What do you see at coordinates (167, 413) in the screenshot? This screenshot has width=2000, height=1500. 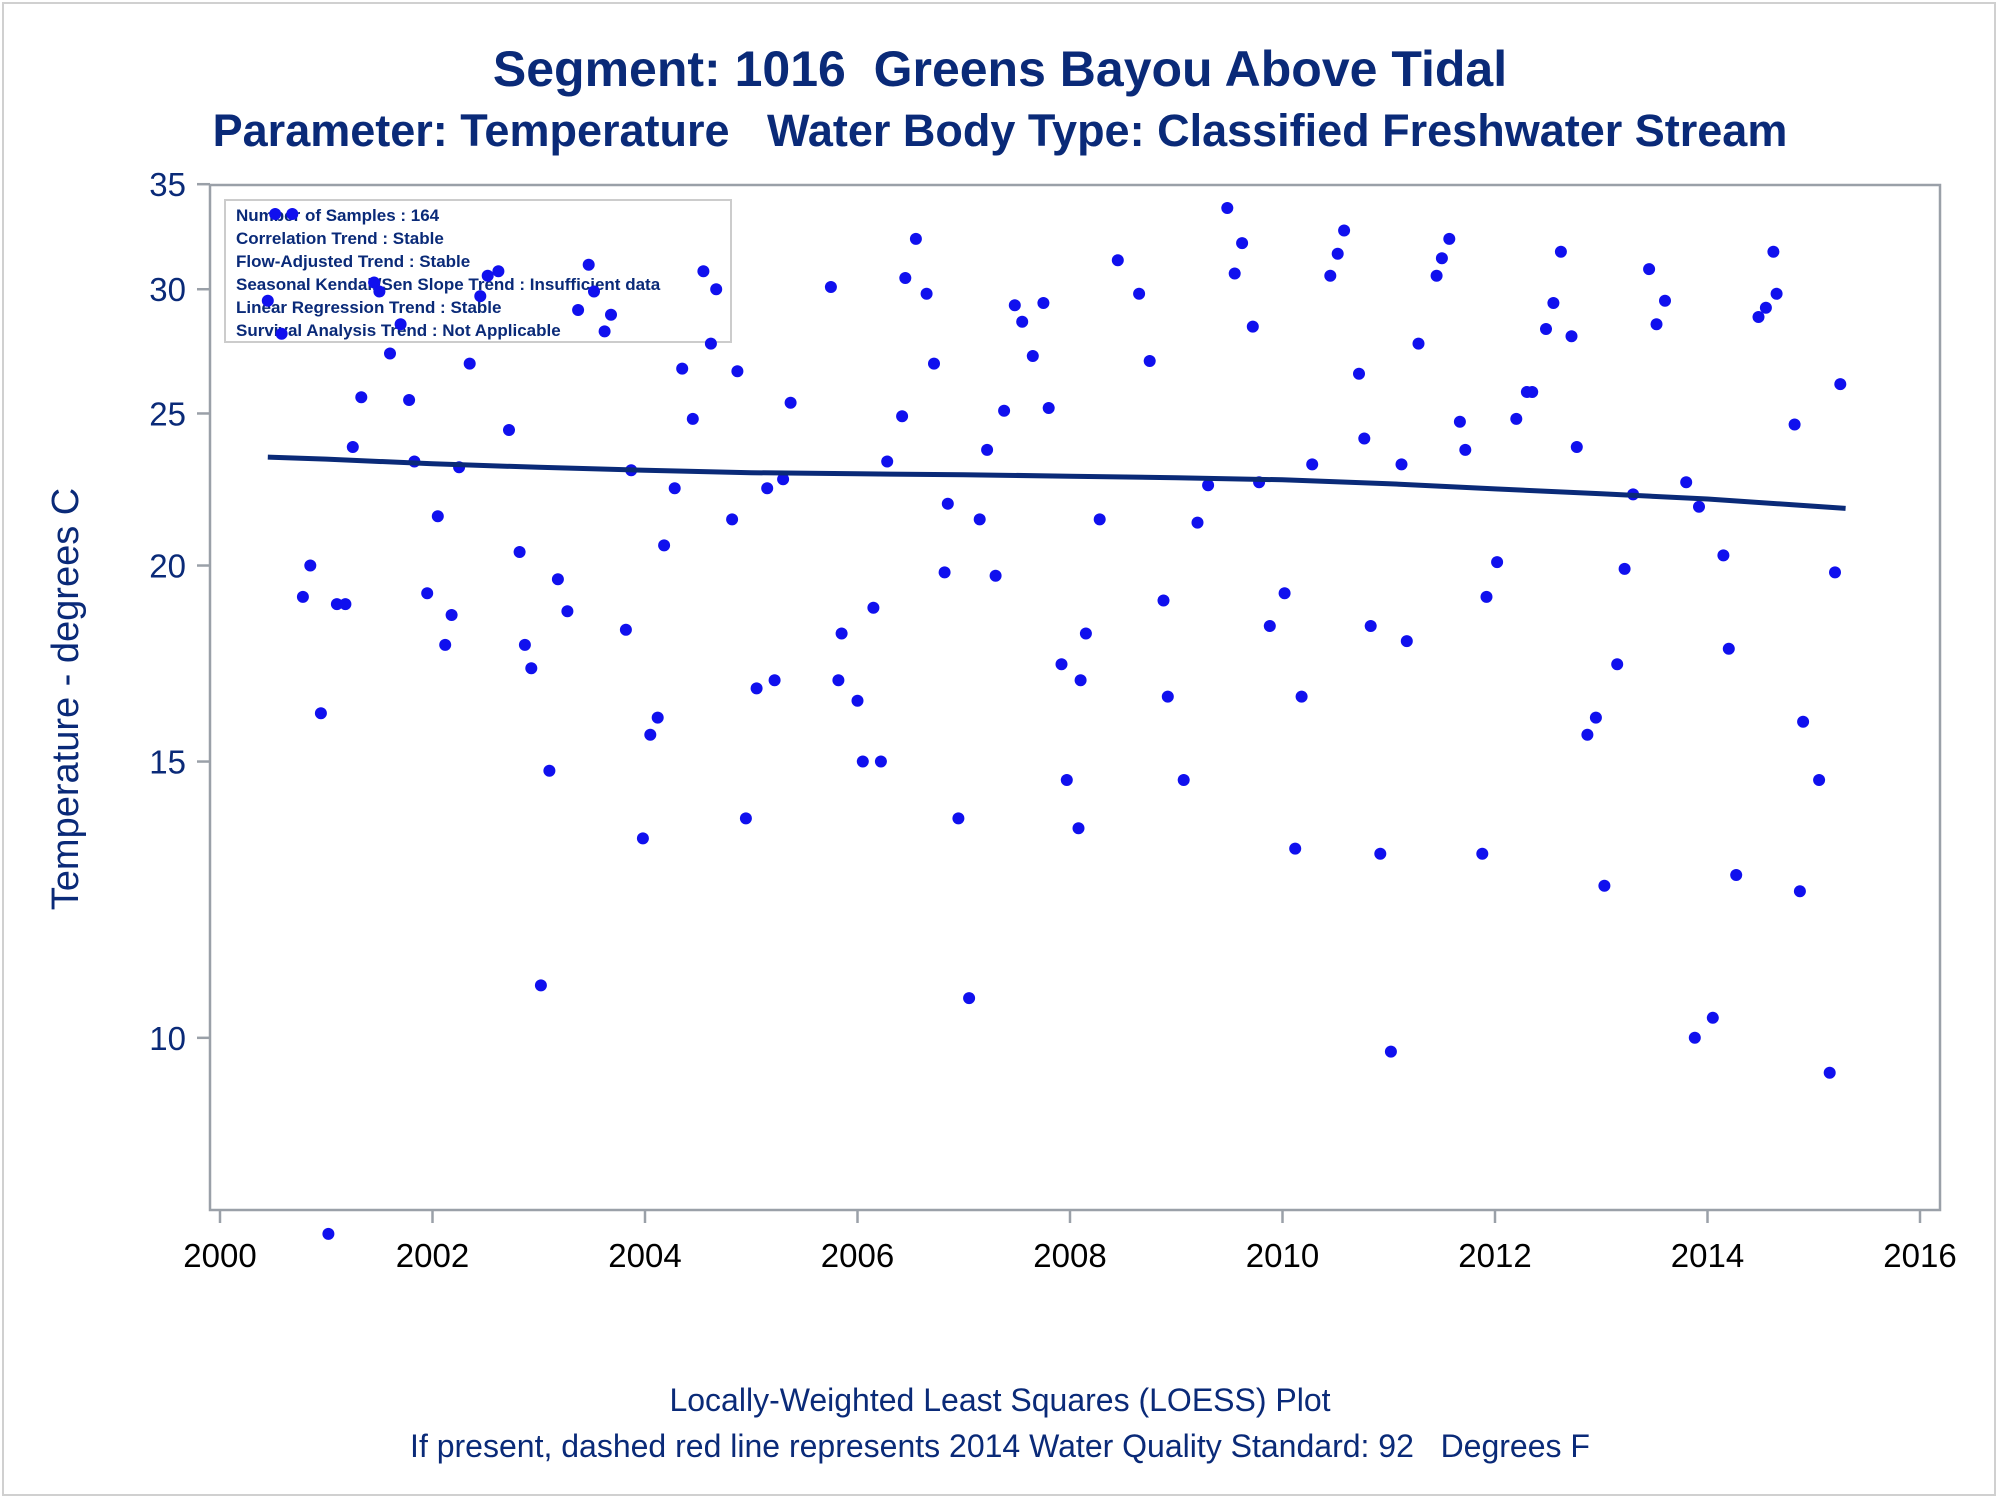 I see `y-tick-label: 25` at bounding box center [167, 413].